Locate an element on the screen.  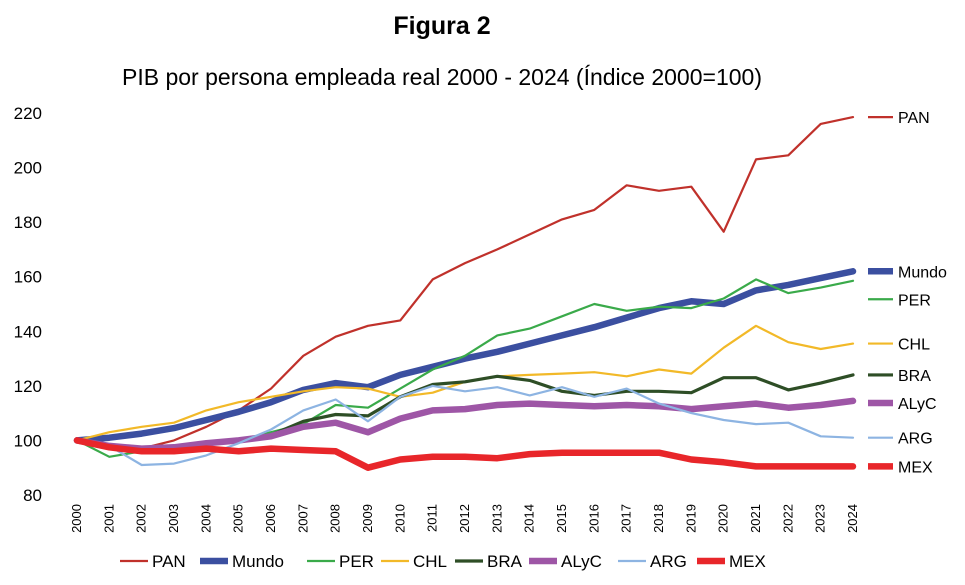
x-tick-label: 2020 is located at coordinates (723, 518).